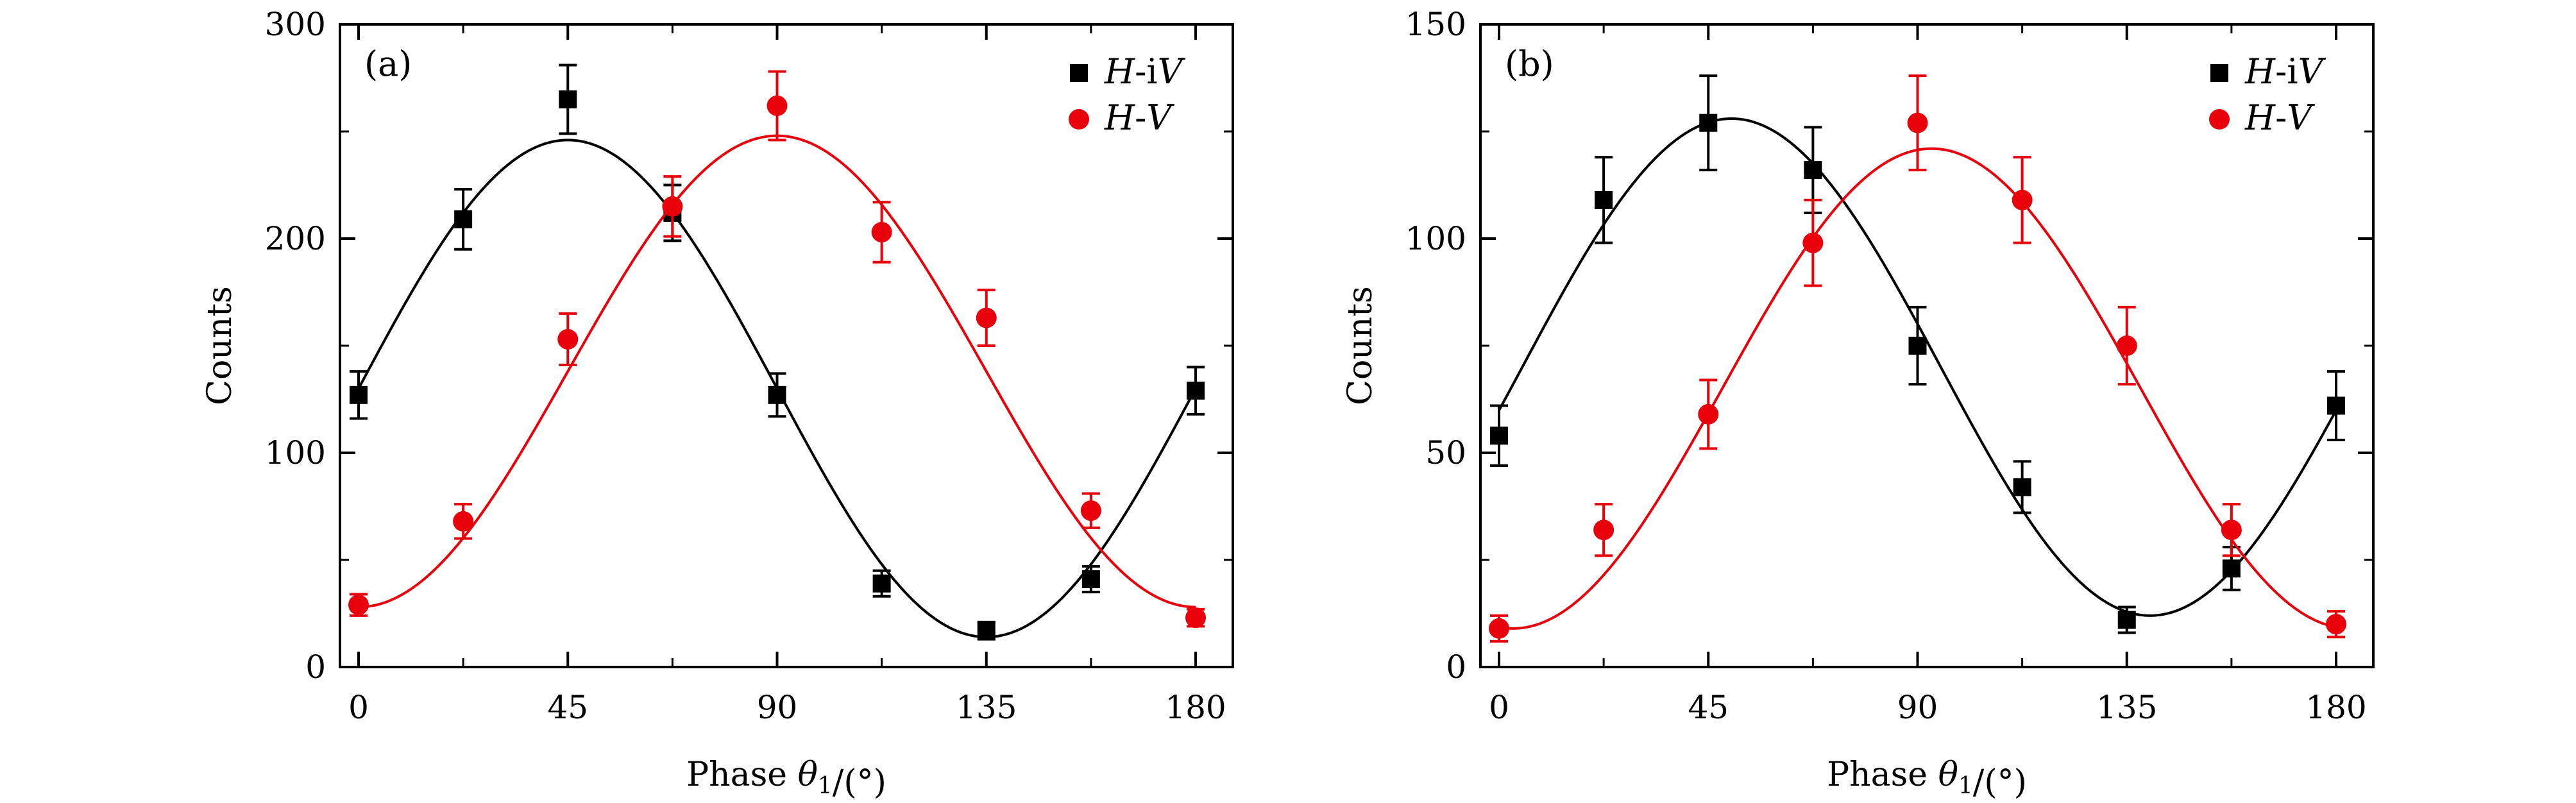  I want to click on panel-label: (a), so click(388, 64).